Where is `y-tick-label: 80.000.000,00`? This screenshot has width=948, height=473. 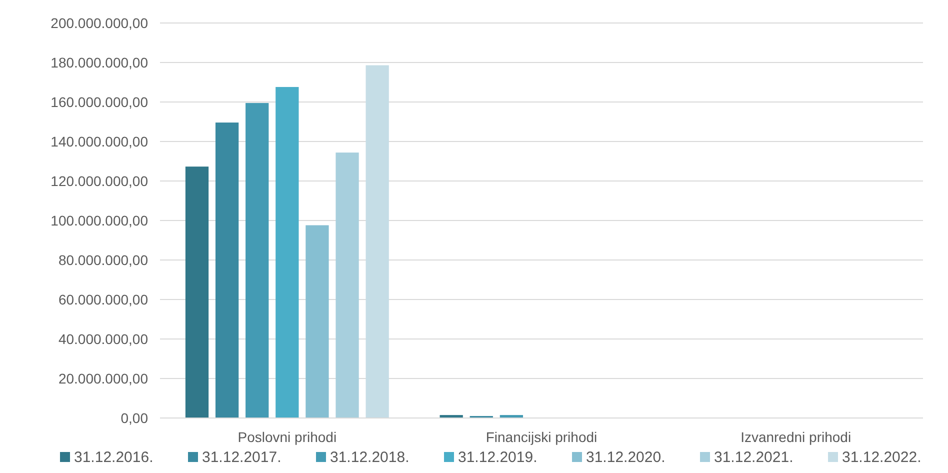 y-tick-label: 80.000.000,00 is located at coordinates (103, 260).